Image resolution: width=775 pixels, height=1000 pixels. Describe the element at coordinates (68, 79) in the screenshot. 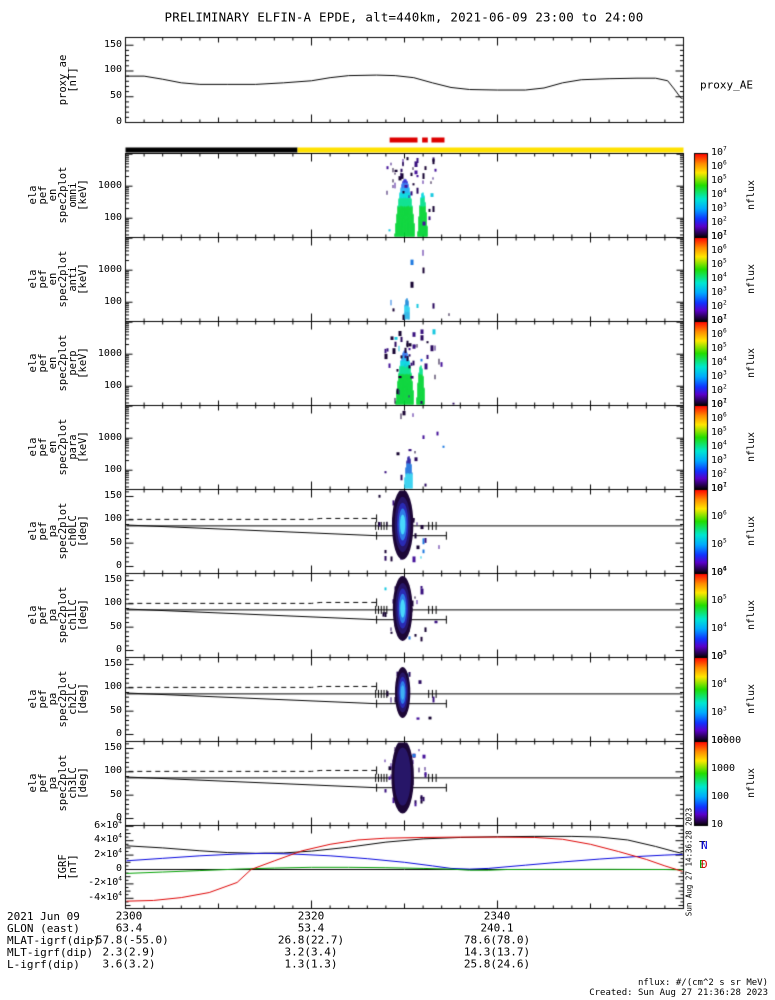

I see `panel-label-proxy_ae: proxy_ae [nT]` at that location.